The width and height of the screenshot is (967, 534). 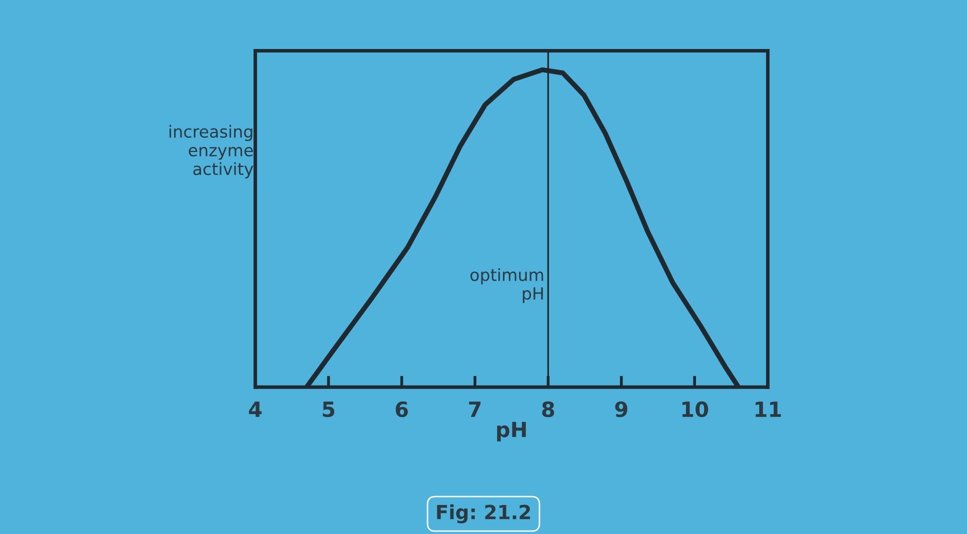 What do you see at coordinates (402, 409) in the screenshot?
I see `x-tick-label: 6` at bounding box center [402, 409].